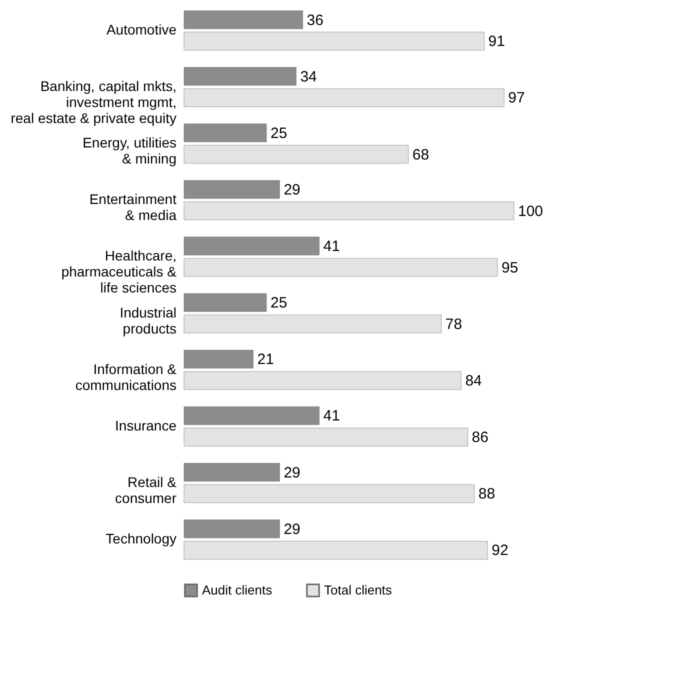 The image size is (699, 673). Describe the element at coordinates (146, 490) in the screenshot. I see `y-tick-label: Retail & consumer` at that location.